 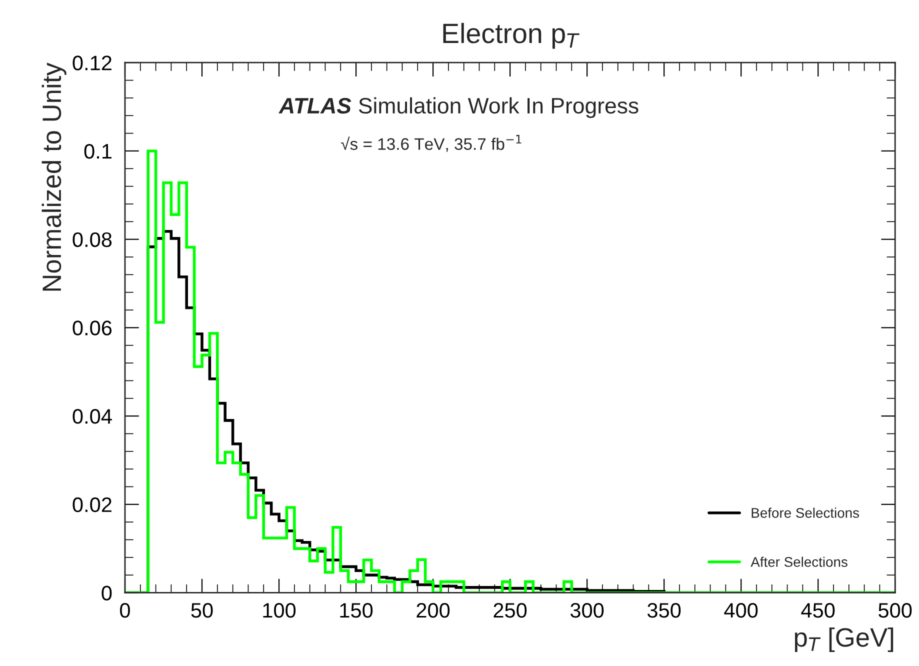 What do you see at coordinates (741, 610) in the screenshot?
I see `x-tick-label: 400` at bounding box center [741, 610].